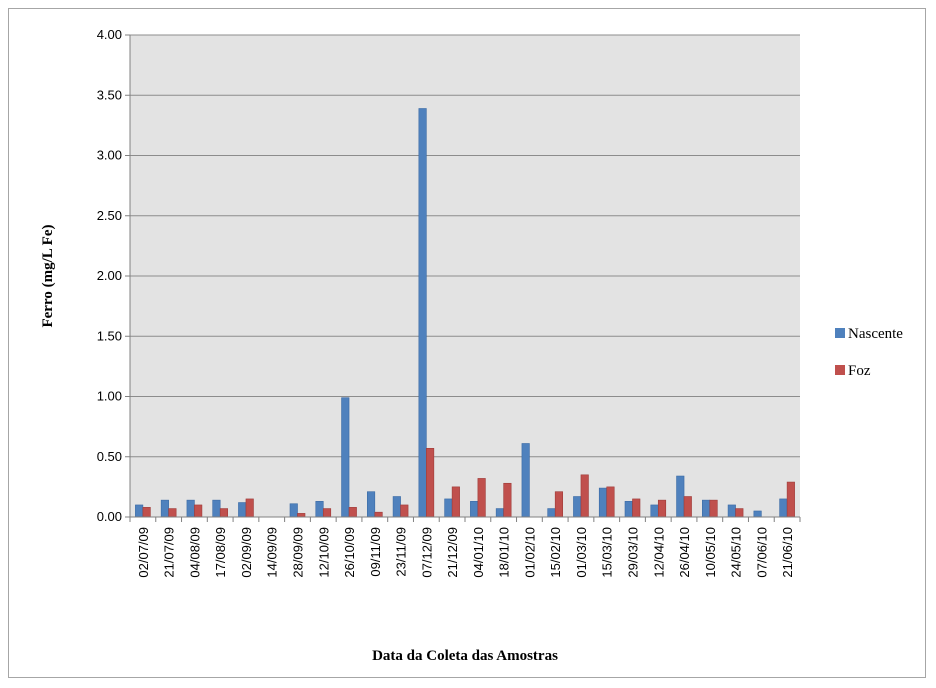 This screenshot has height=688, width=936. What do you see at coordinates (349, 552) in the screenshot?
I see `x-tick-label: 26/10/09` at bounding box center [349, 552].